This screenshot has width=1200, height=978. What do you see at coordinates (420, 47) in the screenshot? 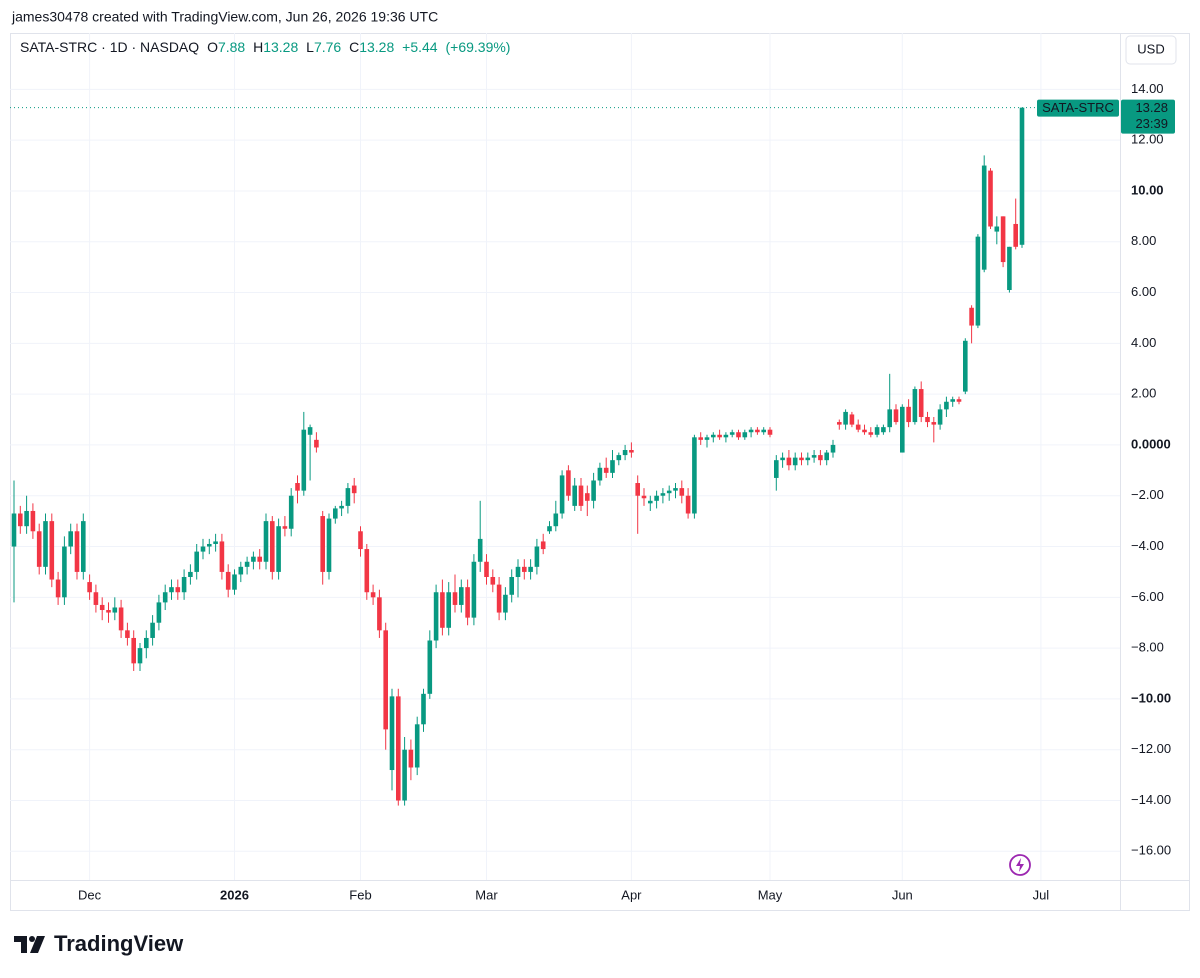
I see `change: +5.44` at bounding box center [420, 47].